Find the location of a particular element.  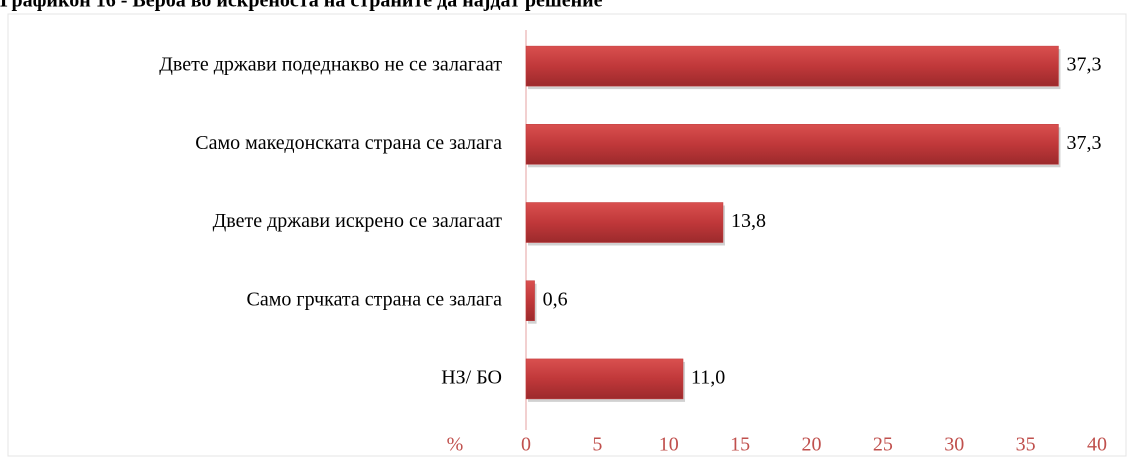

x-tick-label: 20 is located at coordinates (812, 445).